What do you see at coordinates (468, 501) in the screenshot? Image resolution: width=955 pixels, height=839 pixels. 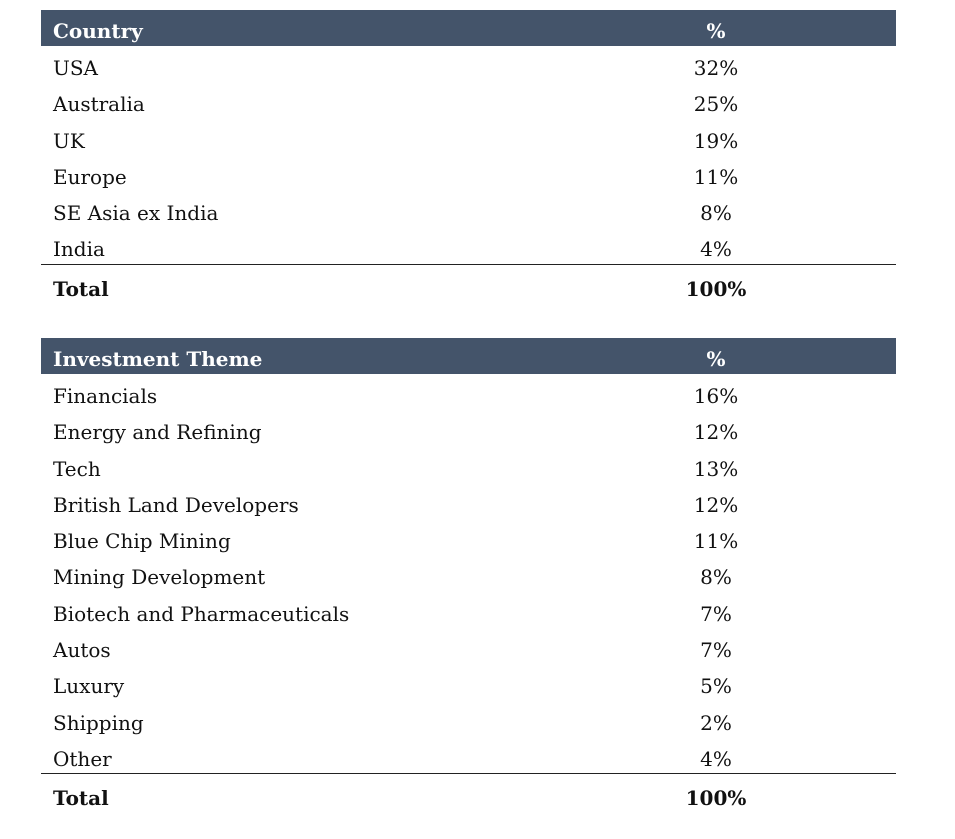 I see `table-row: British Land Developers 12%` at bounding box center [468, 501].